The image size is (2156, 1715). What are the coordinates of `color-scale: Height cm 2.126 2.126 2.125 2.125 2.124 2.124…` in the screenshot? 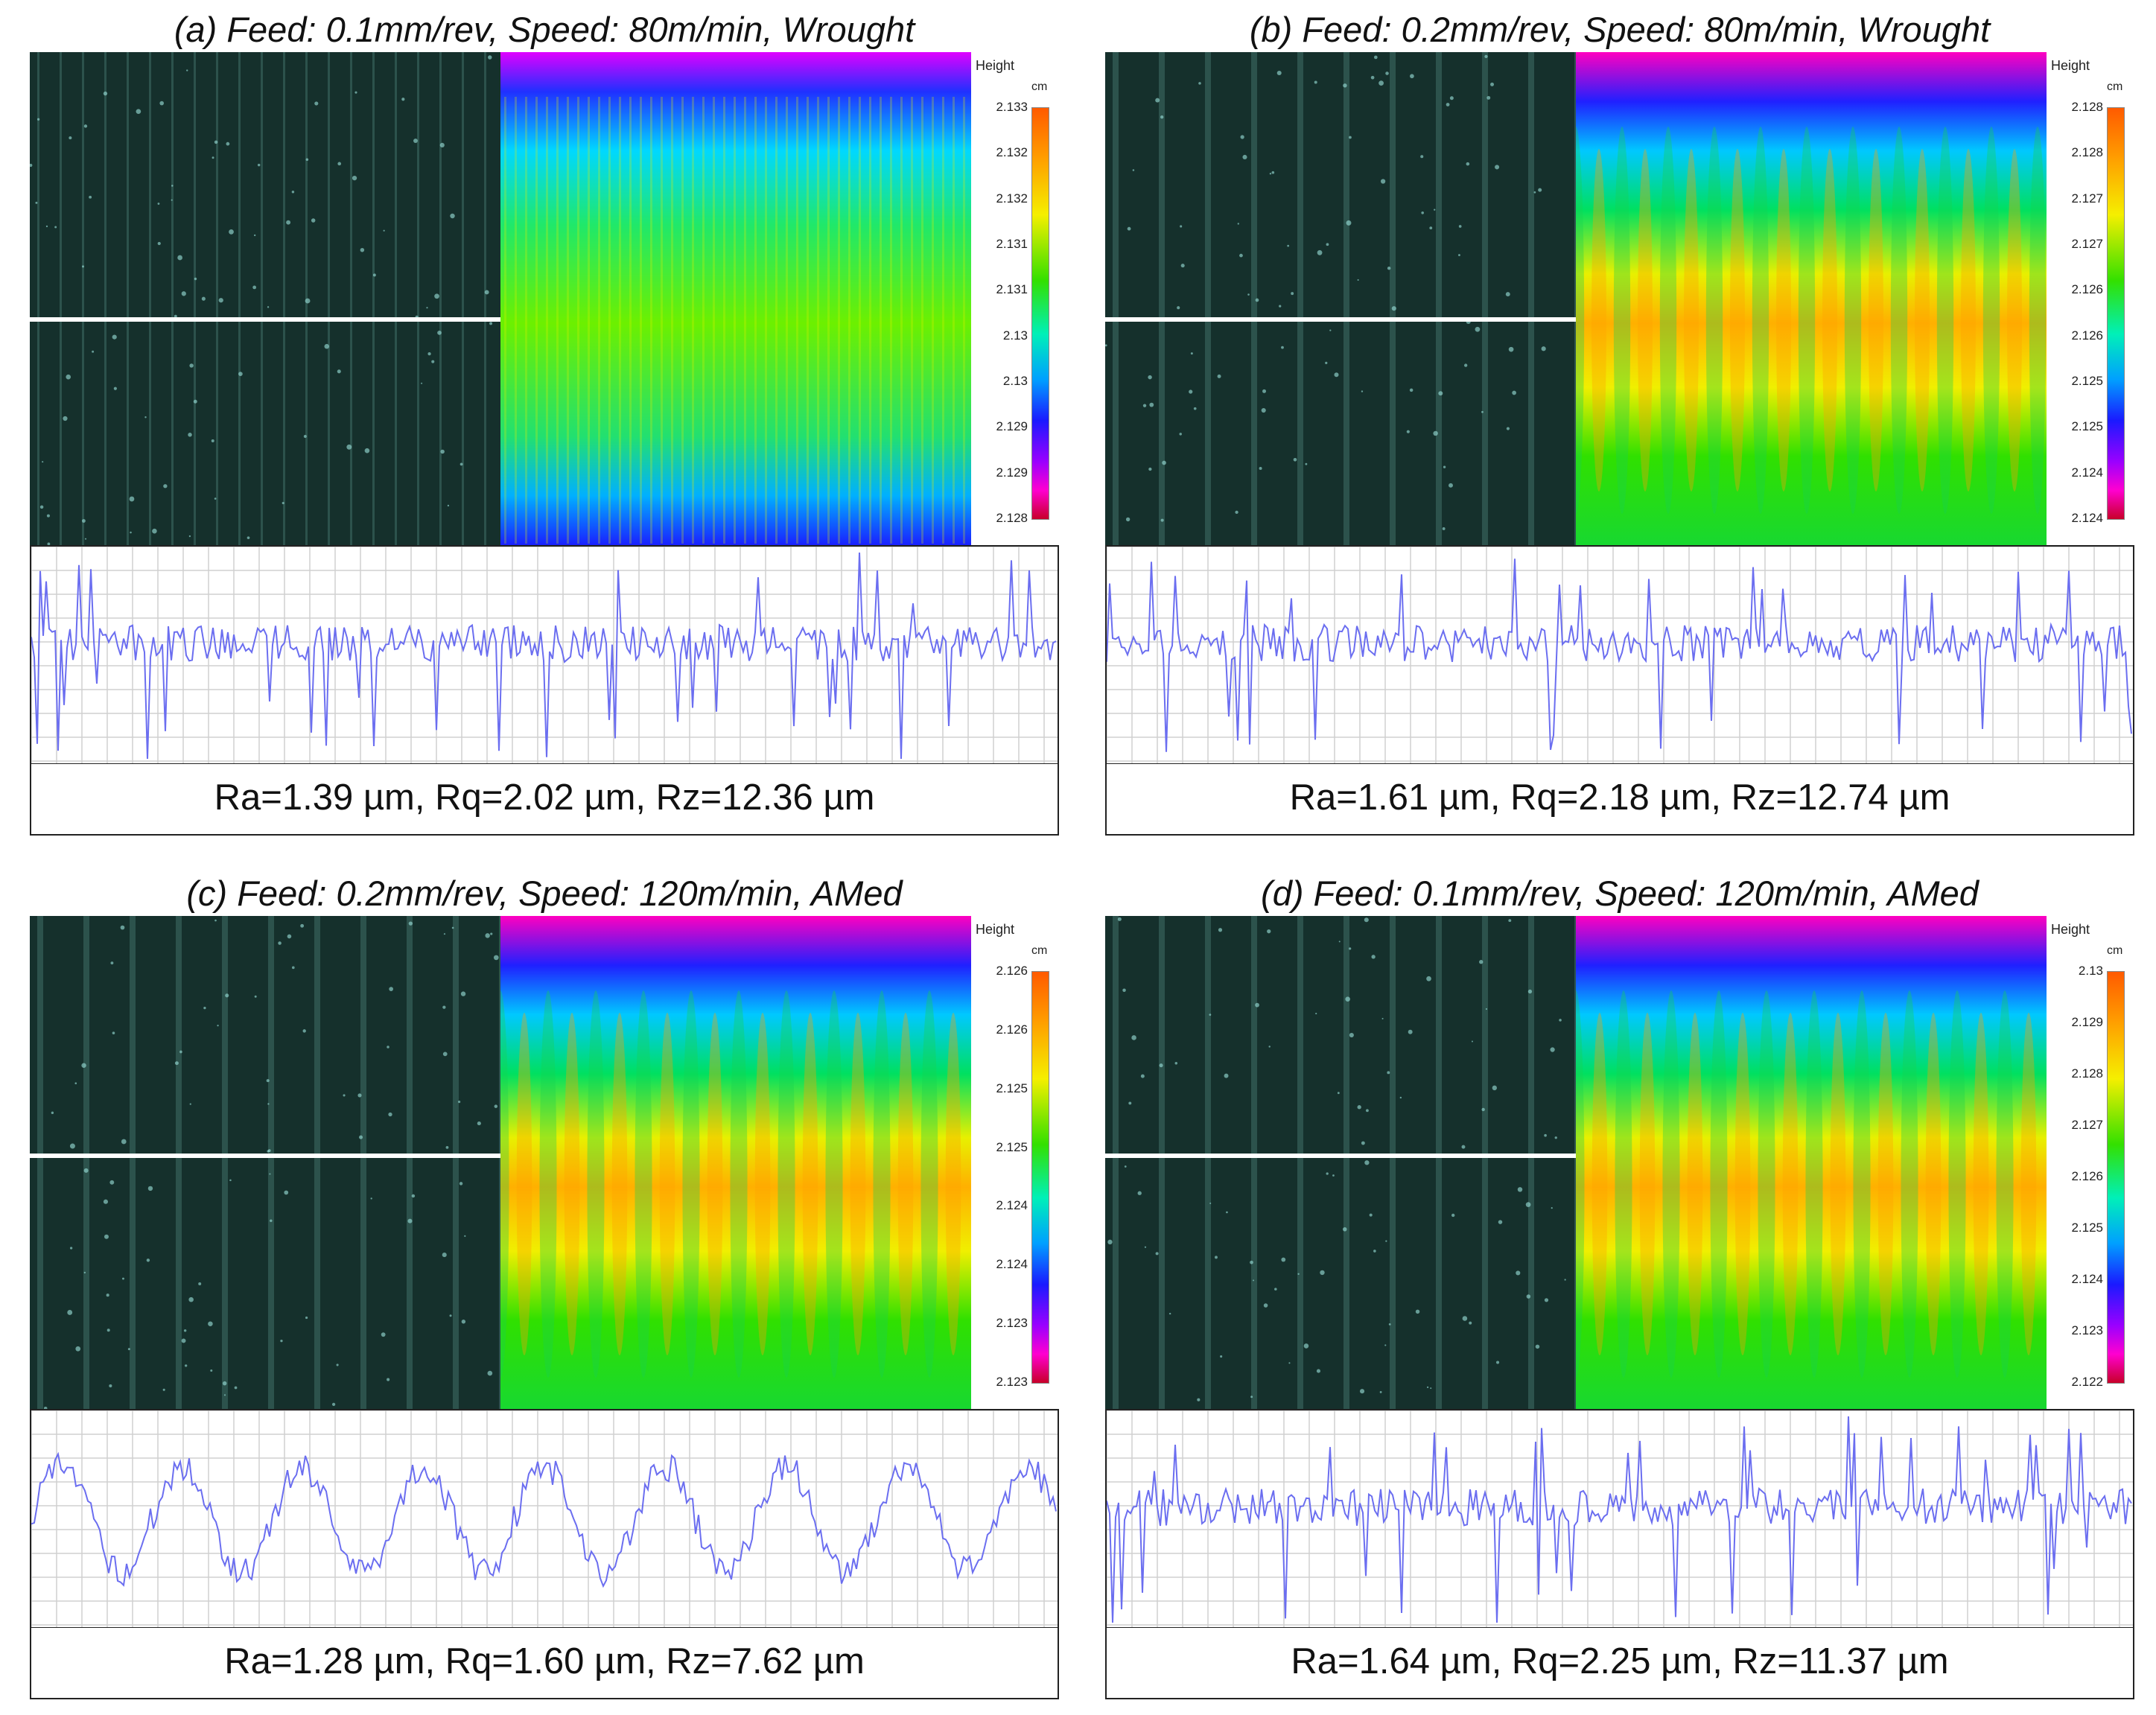 It's located at (1017, 1162).